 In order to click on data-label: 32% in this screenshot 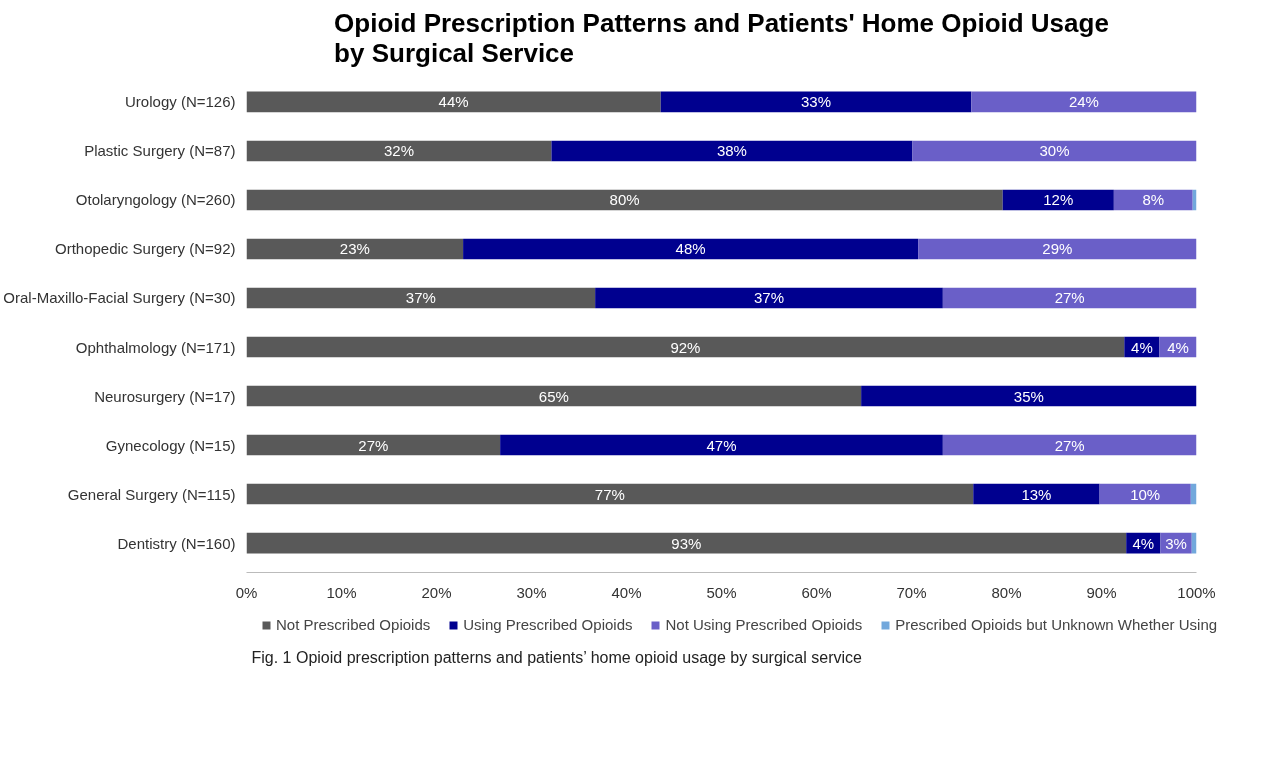, I will do `click(398, 151)`.